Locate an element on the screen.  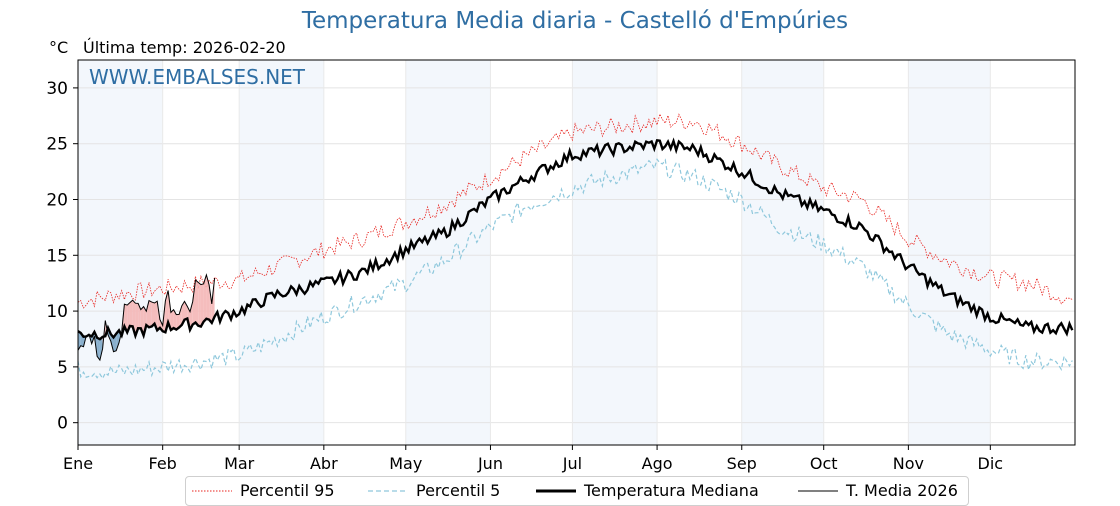
x-tick-label: Jun is located at coordinates (490, 463).